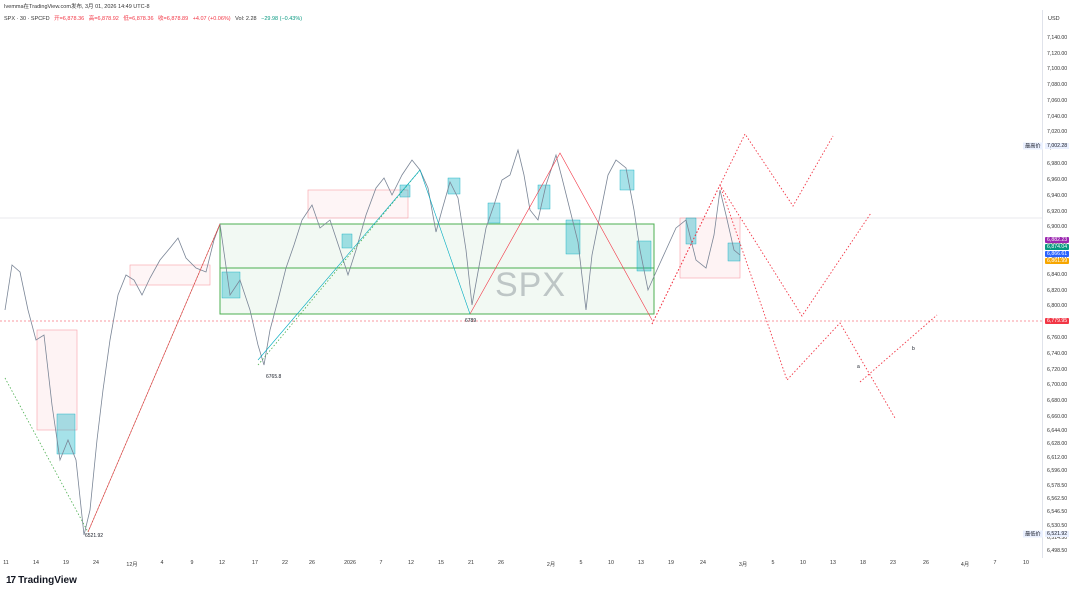 The image size is (1080, 594). Describe the element at coordinates (1057, 247) in the screenshot. I see `price-tag: 6,874.04` at that location.